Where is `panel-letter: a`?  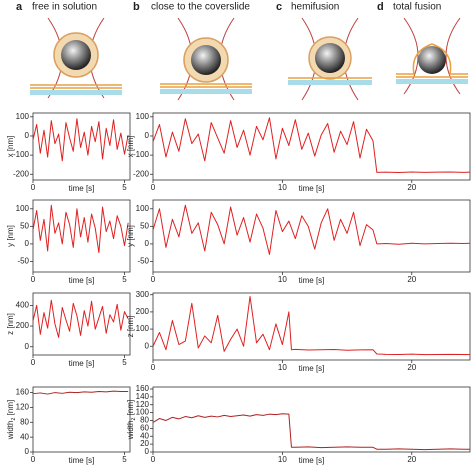 panel-letter: a is located at coordinates (19, 7).